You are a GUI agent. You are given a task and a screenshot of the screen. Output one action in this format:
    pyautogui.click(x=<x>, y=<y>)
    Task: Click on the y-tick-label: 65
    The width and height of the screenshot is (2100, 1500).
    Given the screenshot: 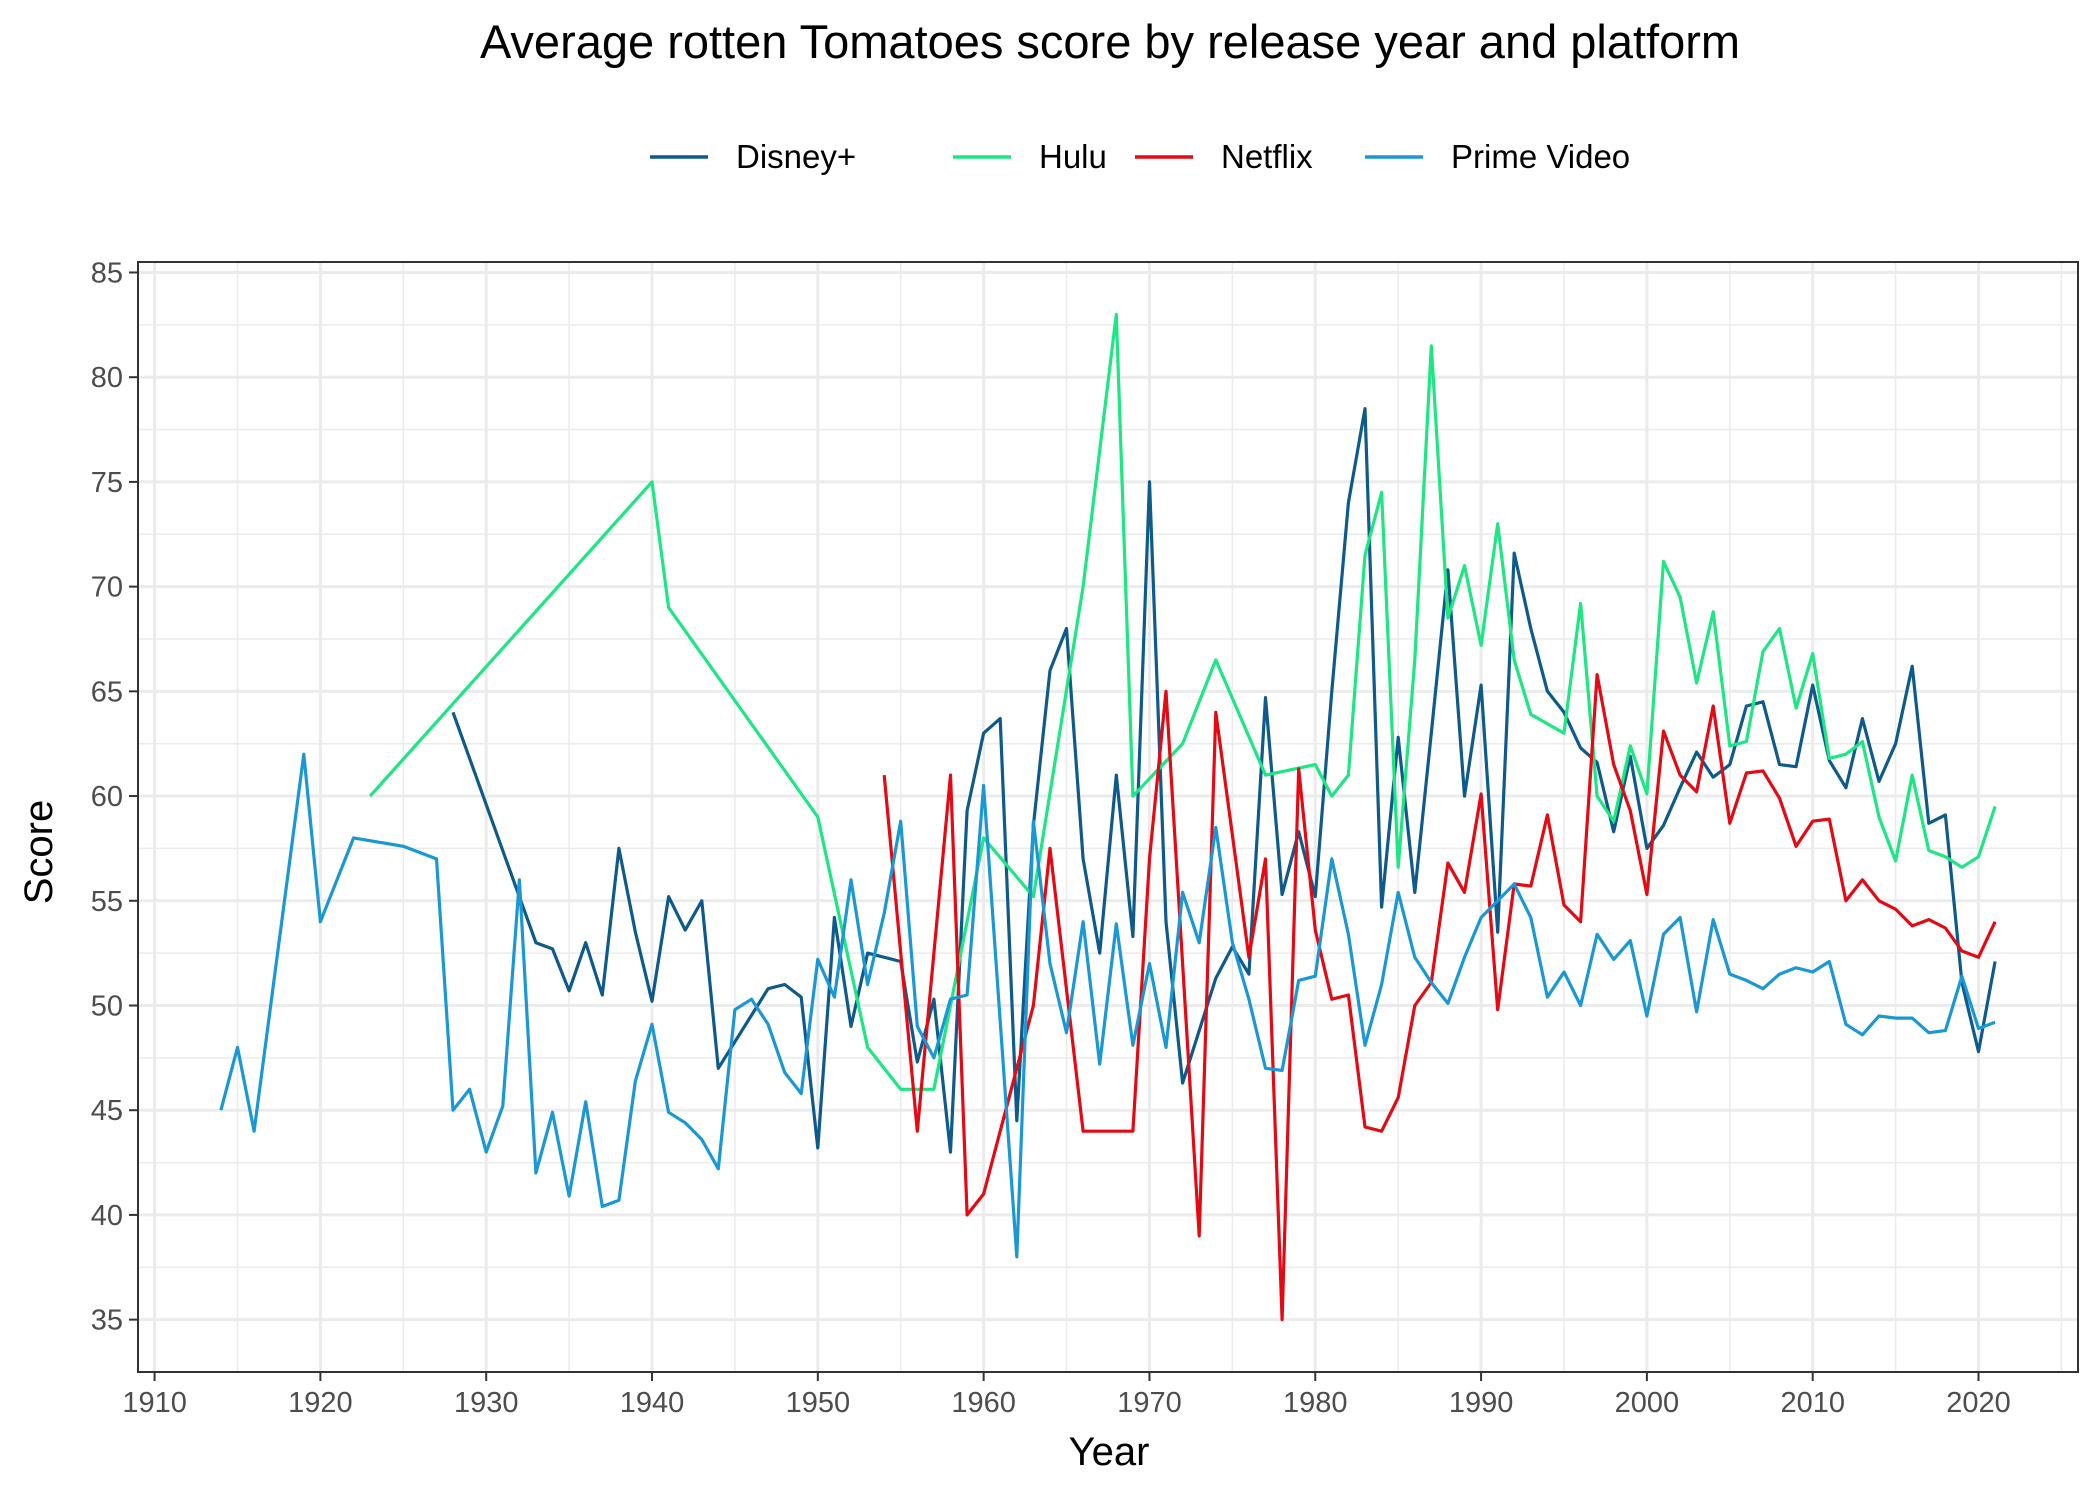 What is the action you would take?
    pyautogui.click(x=107, y=692)
    